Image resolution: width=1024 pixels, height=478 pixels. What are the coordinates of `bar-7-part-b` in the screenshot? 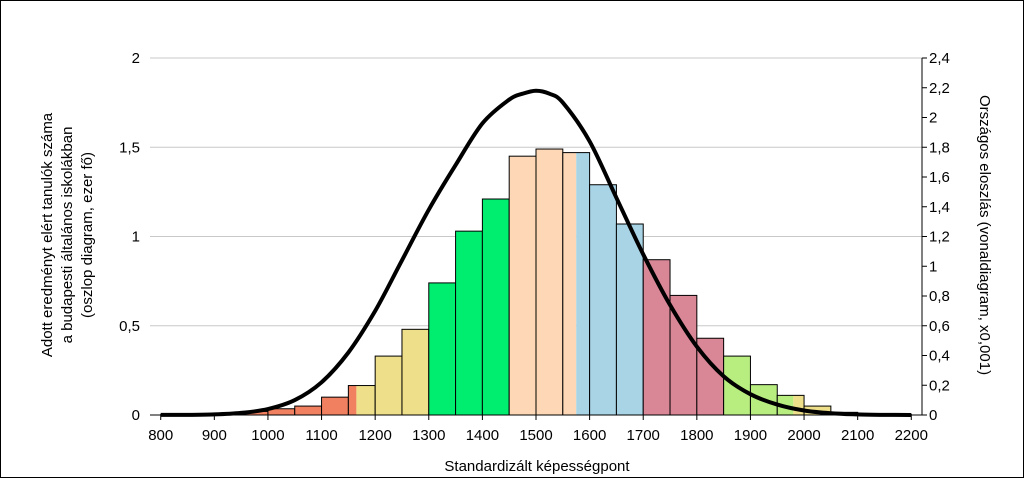 It's located at (366, 400).